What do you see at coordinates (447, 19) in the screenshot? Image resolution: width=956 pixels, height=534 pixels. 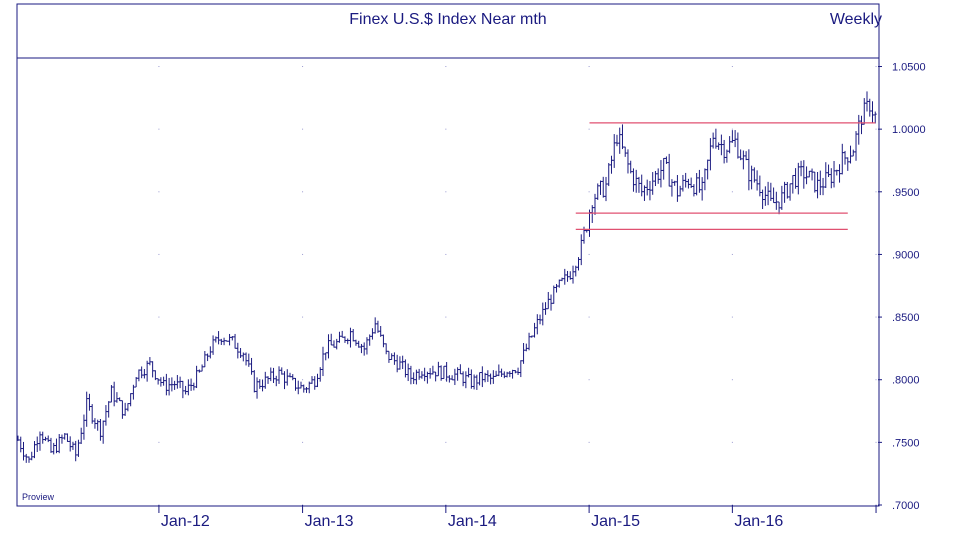 I see `chart-title: Finex U.S.$ Index Near mth` at bounding box center [447, 19].